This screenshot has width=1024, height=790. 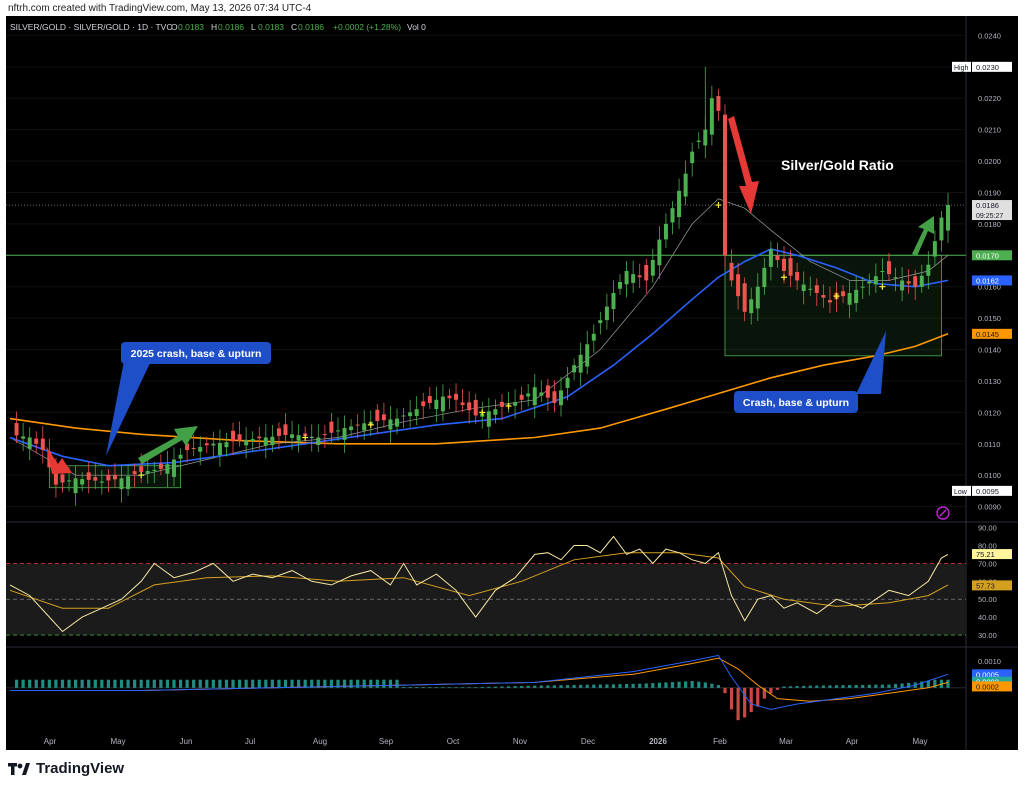 What do you see at coordinates (989, 35) in the screenshot?
I see `y-tick-label: 0.0240` at bounding box center [989, 35].